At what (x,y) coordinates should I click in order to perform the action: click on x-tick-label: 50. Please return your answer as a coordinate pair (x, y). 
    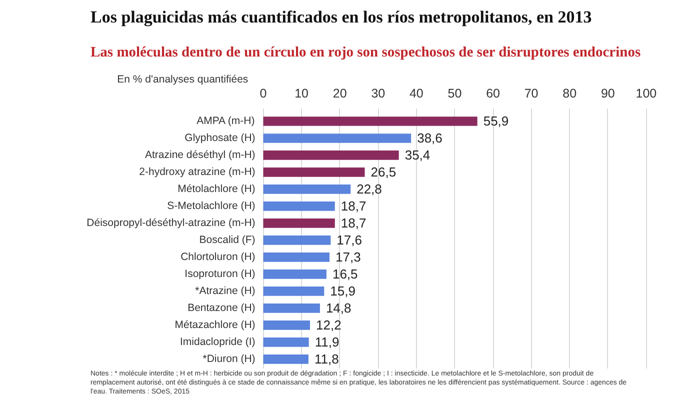
    Looking at the image, I should click on (455, 93).